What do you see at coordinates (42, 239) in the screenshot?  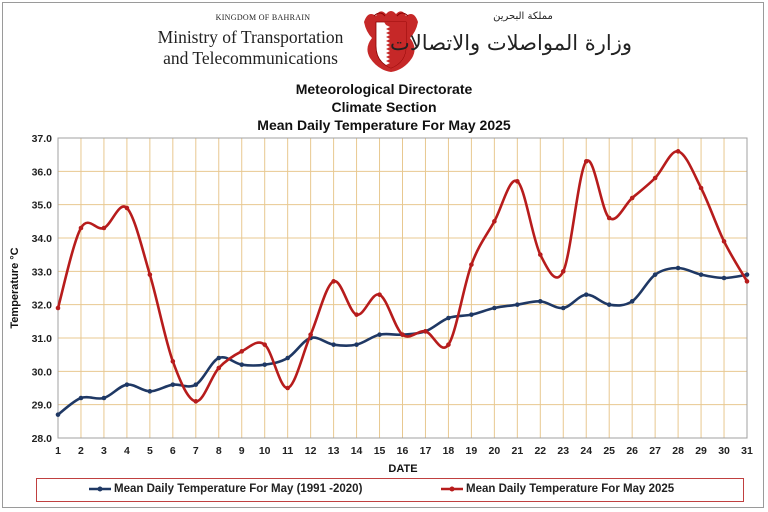 I see `y-tick-label: 34.0` at bounding box center [42, 239].